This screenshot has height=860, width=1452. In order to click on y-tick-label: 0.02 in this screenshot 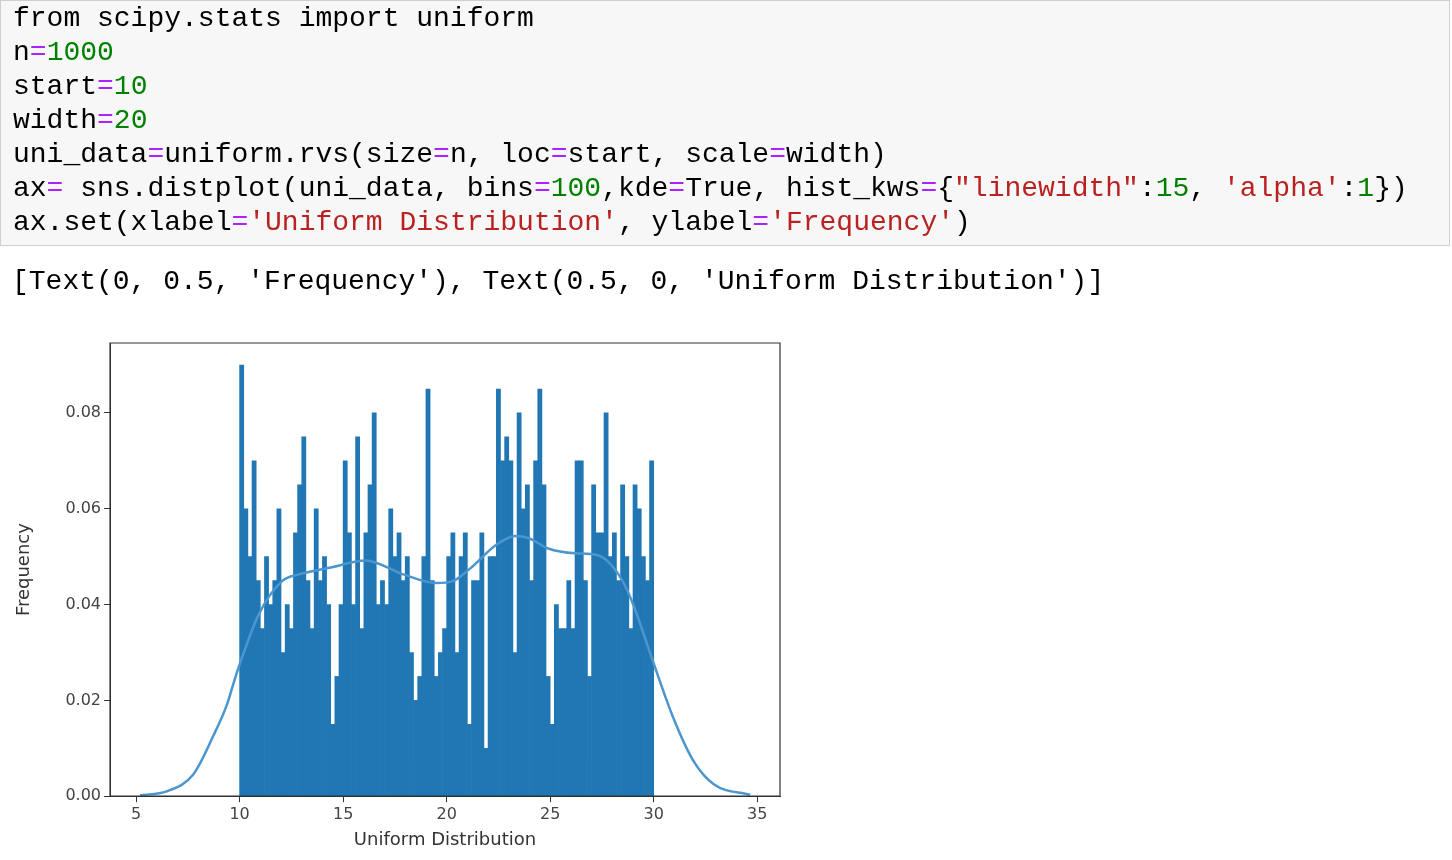, I will do `click(83, 699)`.